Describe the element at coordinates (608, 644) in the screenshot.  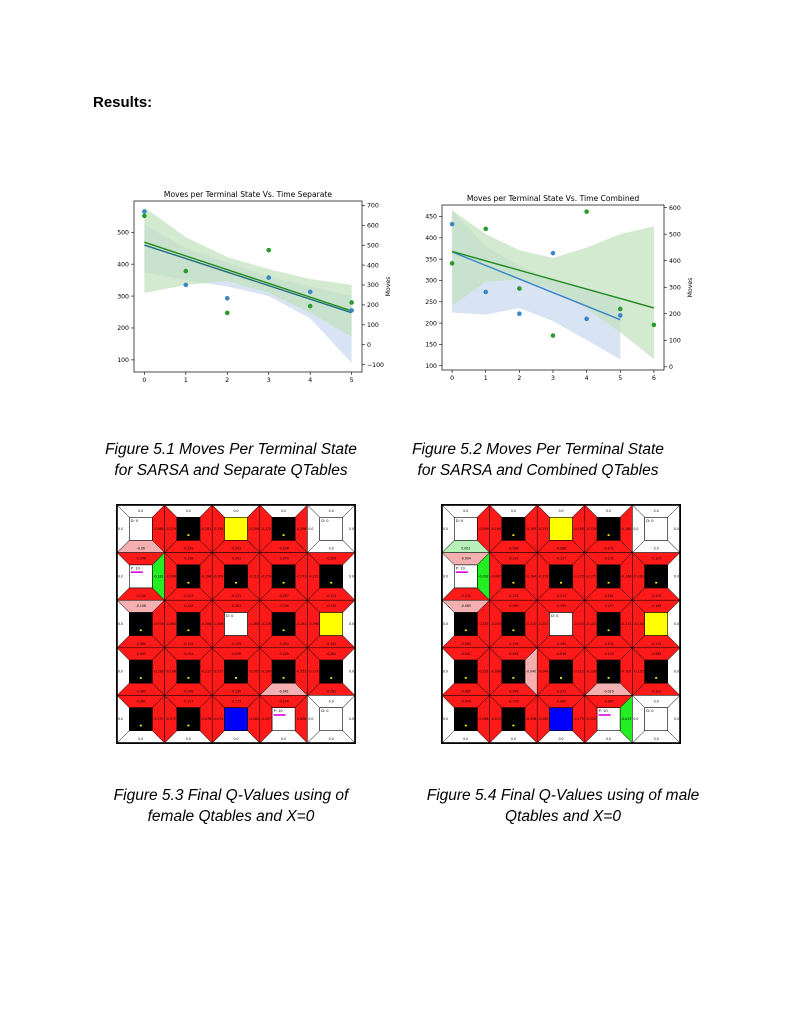
I see `q-down-value: -0.102` at that location.